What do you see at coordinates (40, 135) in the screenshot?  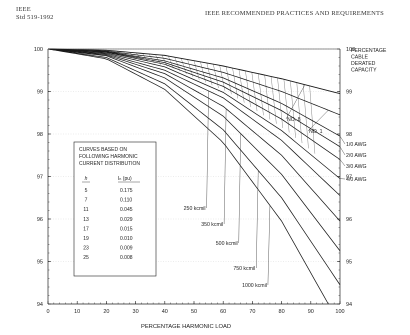 I see `y-tick-label-left: 98` at bounding box center [40, 135].